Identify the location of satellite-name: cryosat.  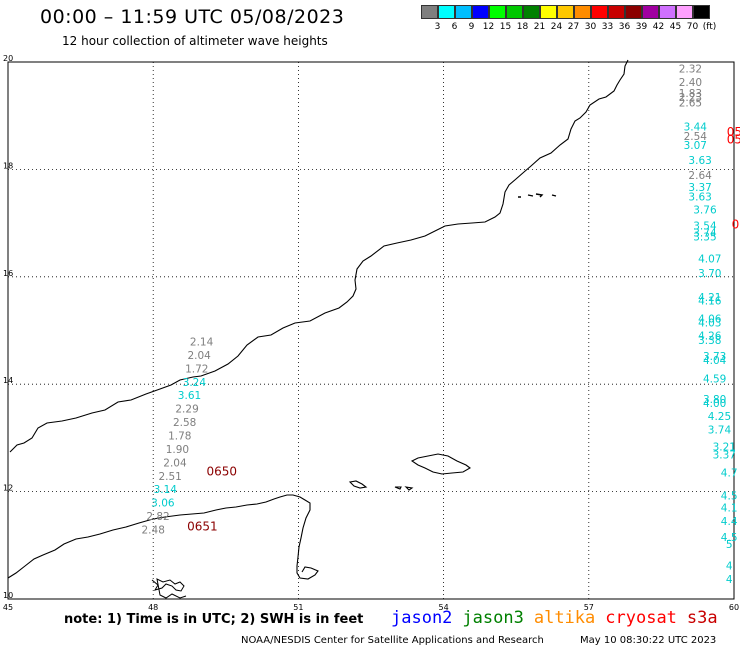
(641, 618).